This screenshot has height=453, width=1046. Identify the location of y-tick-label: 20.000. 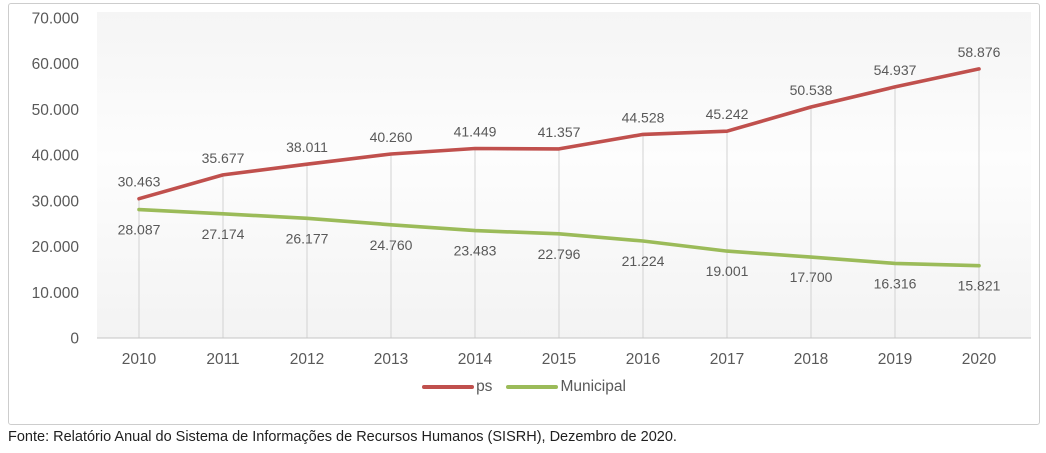
(56, 247).